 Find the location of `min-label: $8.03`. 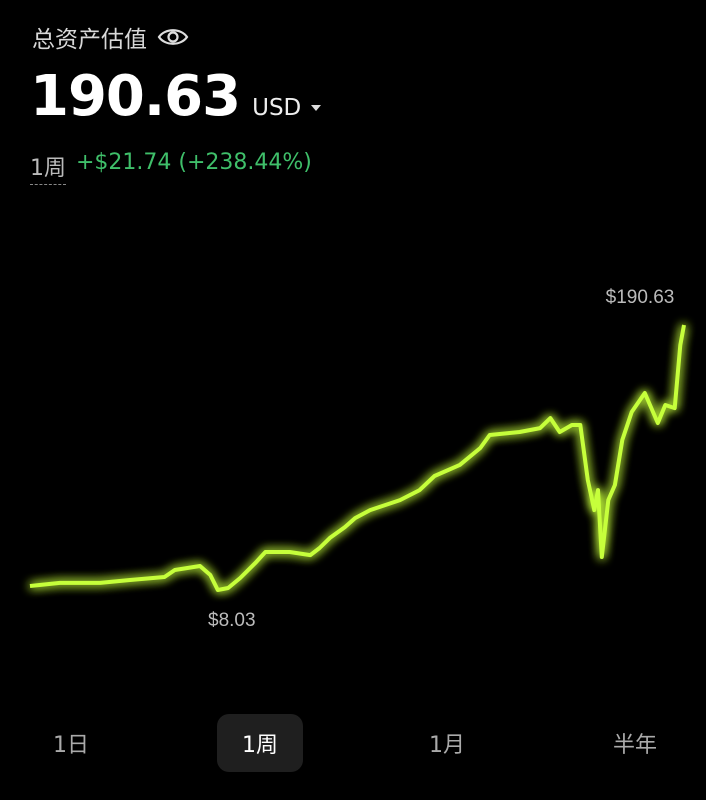

min-label: $8.03 is located at coordinates (232, 620).